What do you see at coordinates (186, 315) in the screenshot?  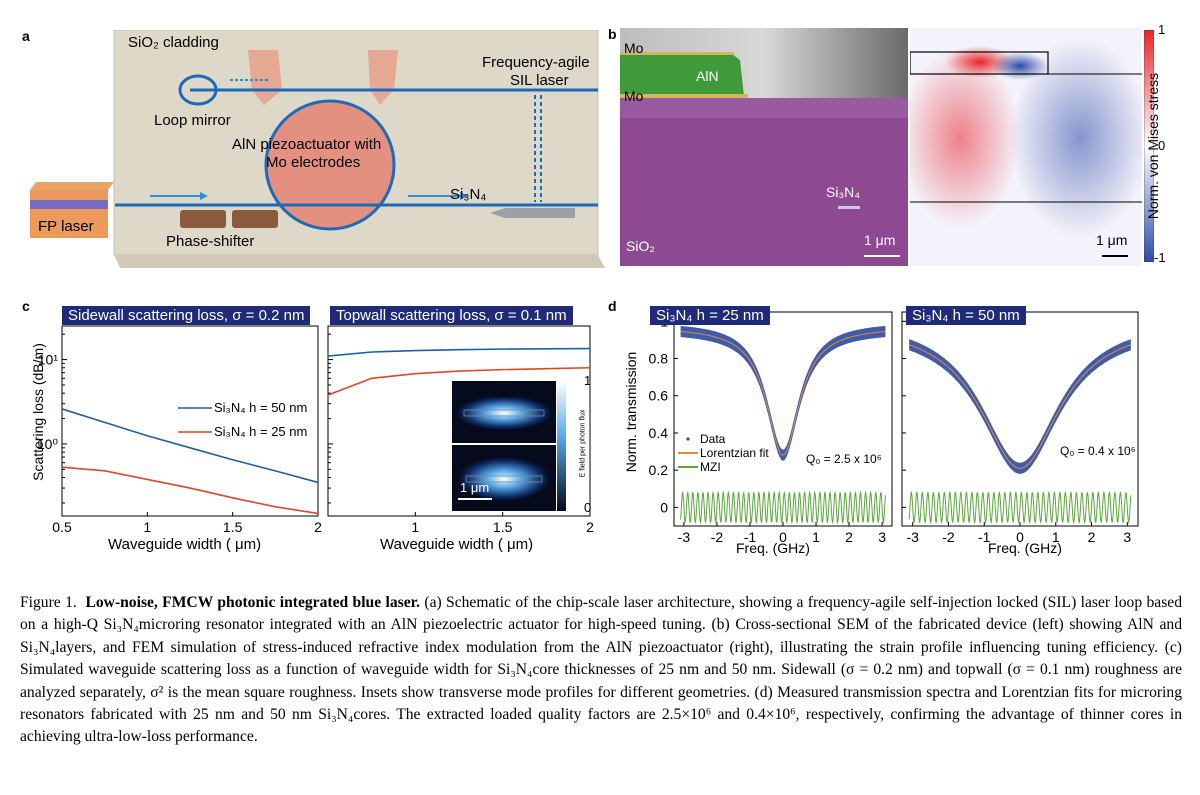 I see `c-title-left: Sidewall scattering loss, σ = 0.2 nm` at bounding box center [186, 315].